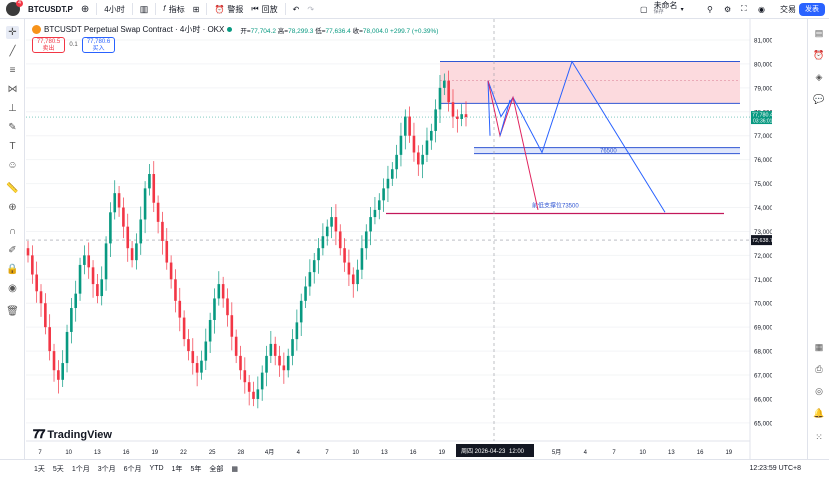  Describe the element at coordinates (658, 12) in the screenshot. I see `layout-status: 保存` at that location.